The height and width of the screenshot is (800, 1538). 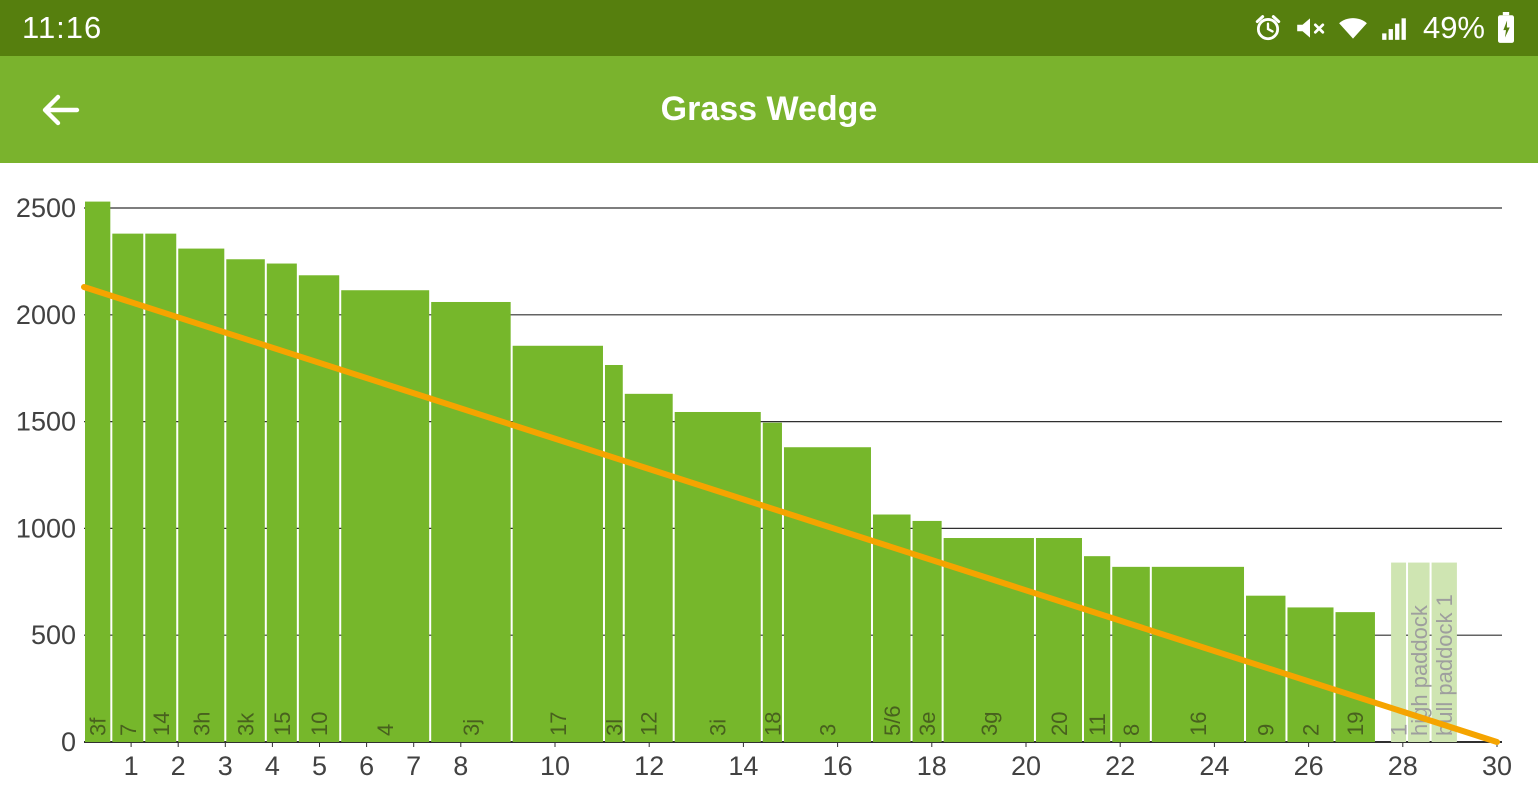 I want to click on x-tick-label: 6, so click(x=366, y=766).